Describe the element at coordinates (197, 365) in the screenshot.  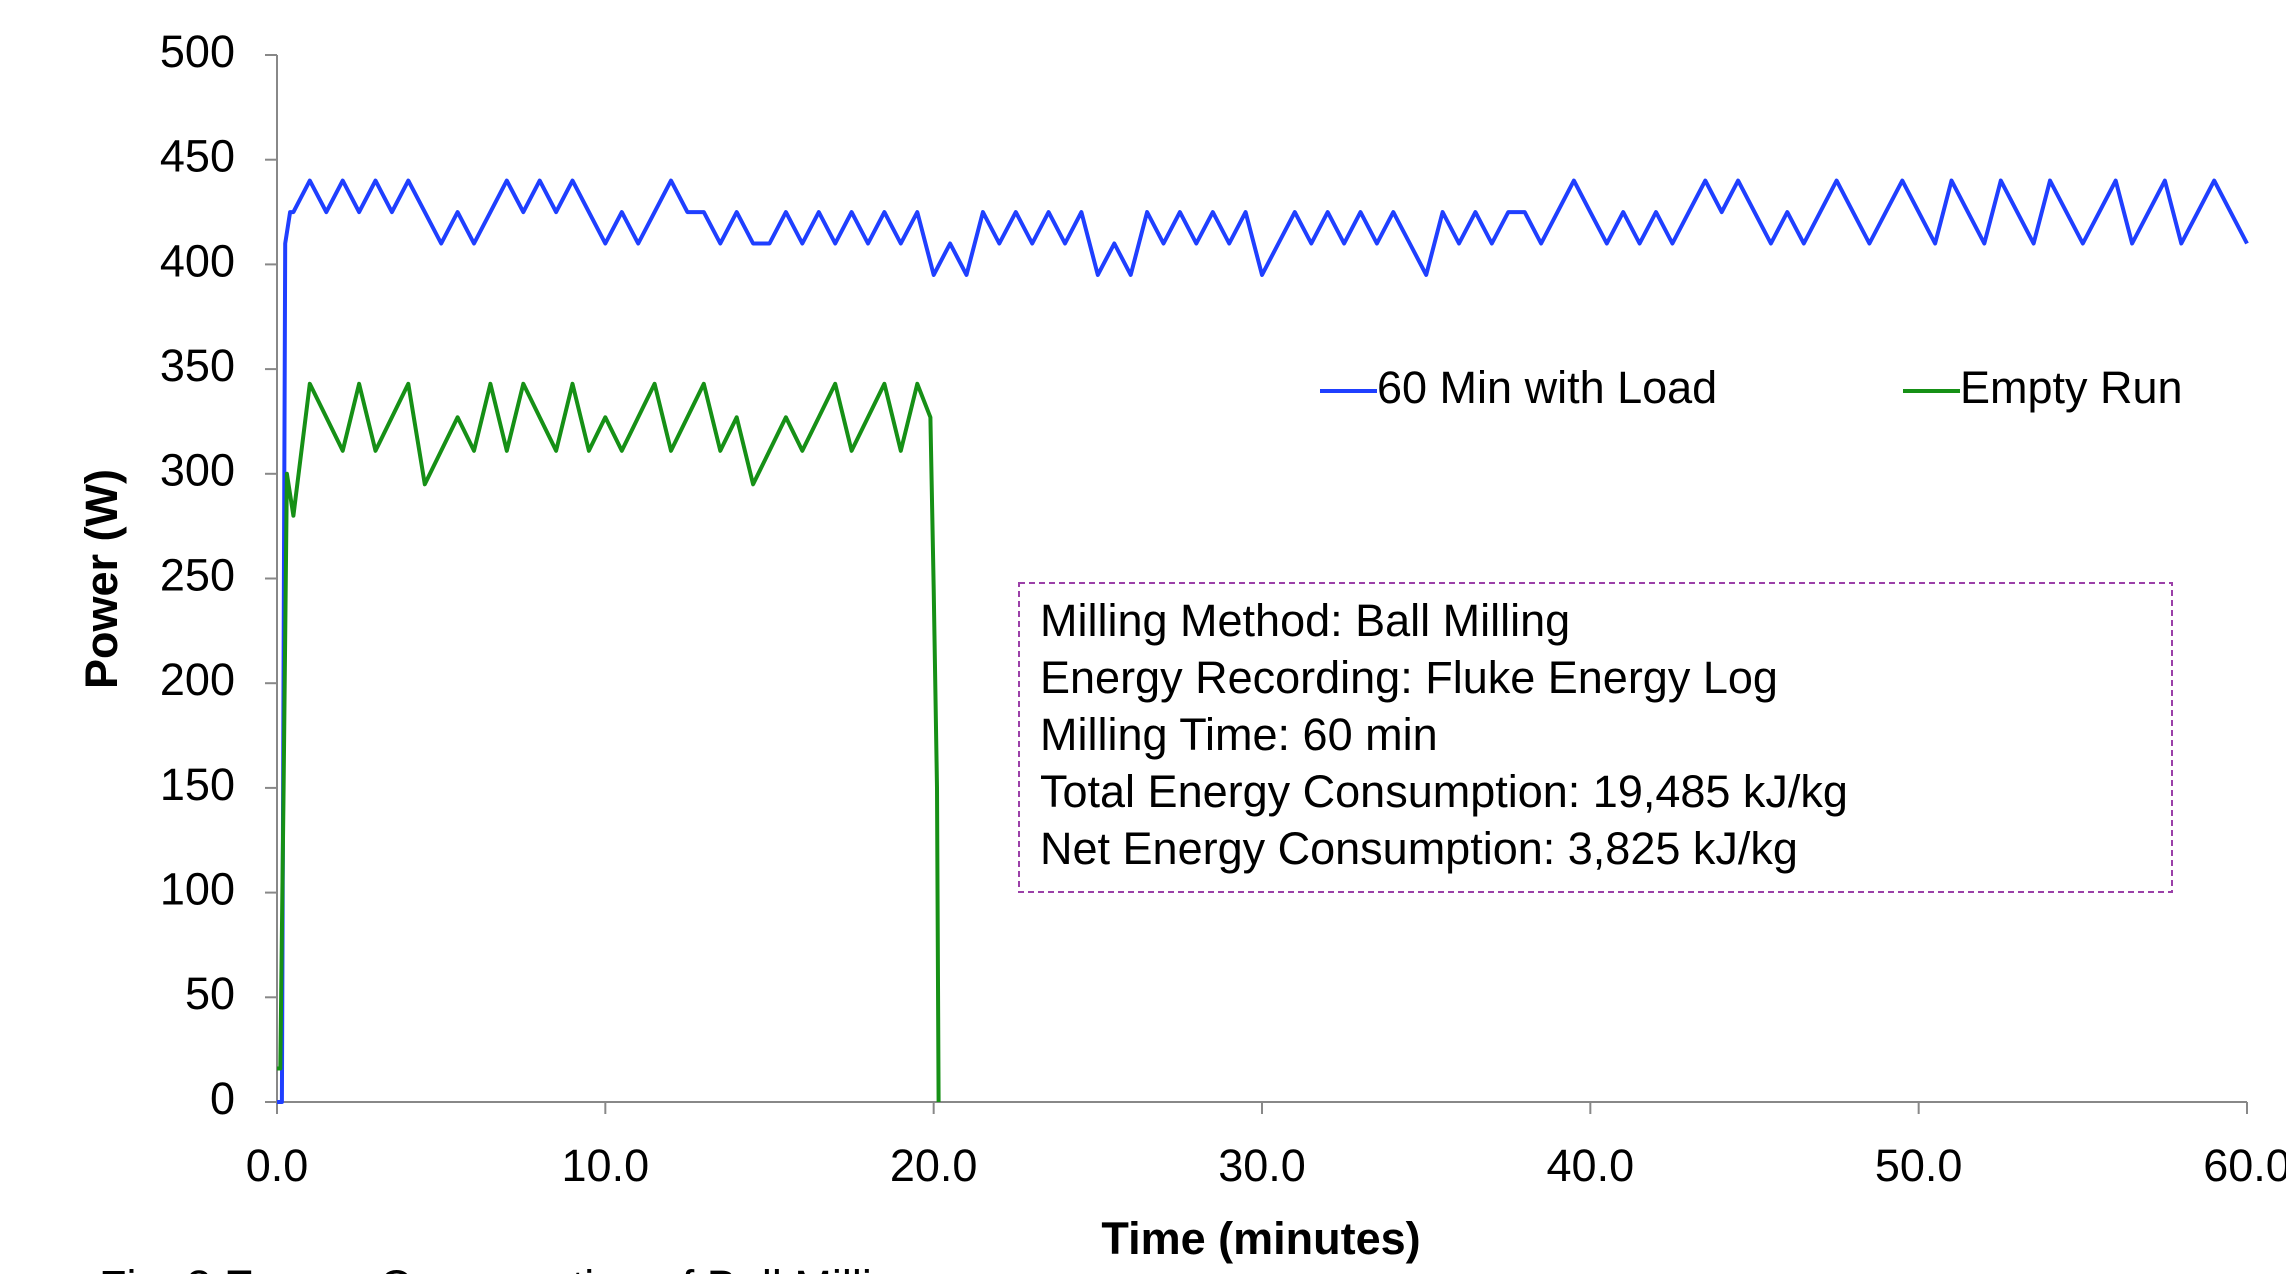
I see `y-tick-label: 350` at that location.